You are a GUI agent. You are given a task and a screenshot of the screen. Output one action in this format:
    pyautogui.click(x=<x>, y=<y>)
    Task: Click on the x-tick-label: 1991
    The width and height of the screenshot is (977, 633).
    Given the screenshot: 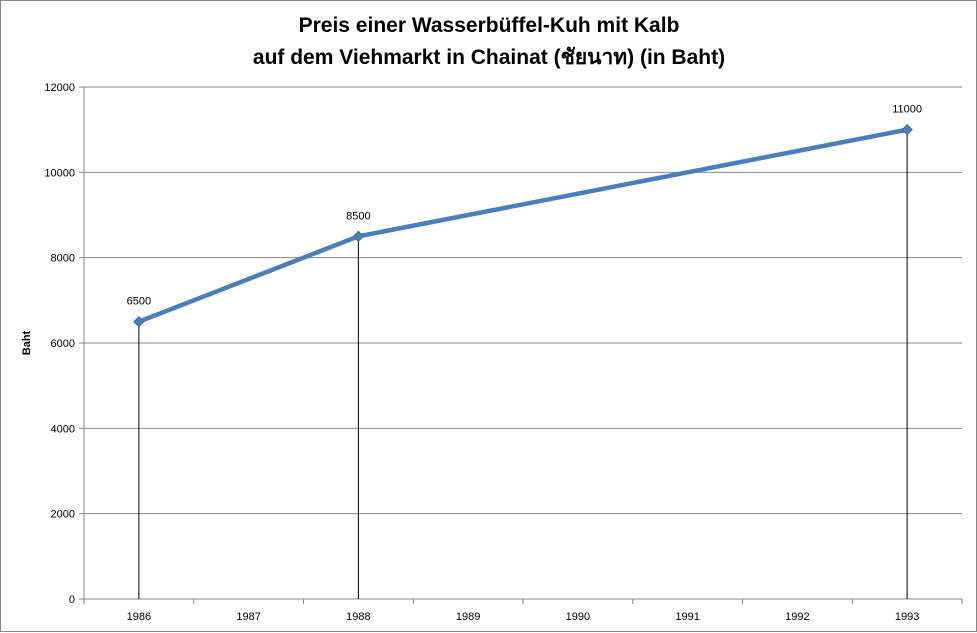 What is the action you would take?
    pyautogui.click(x=687, y=617)
    